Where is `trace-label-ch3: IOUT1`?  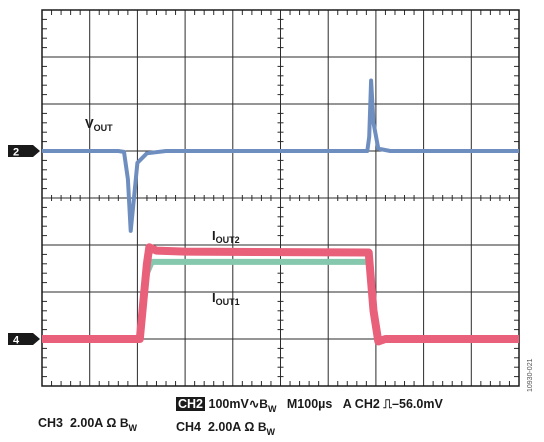 trace-label-ch3: IOUT1 is located at coordinates (226, 298).